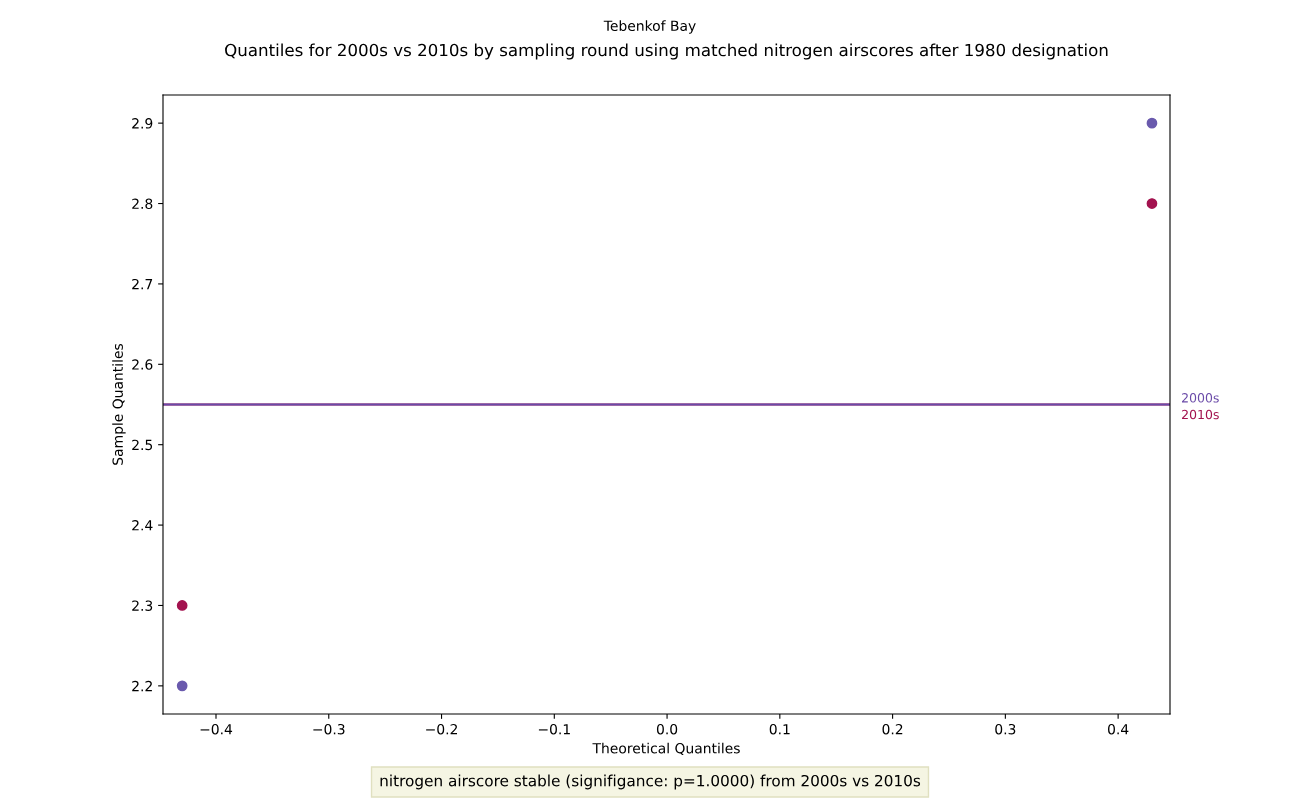 The height and width of the screenshot is (802, 1300). What do you see at coordinates (650, 782) in the screenshot?
I see `text: nitrogen airscore stable (signifigance: p=1.0000) from 2000s vs 2010s` at bounding box center [650, 782].